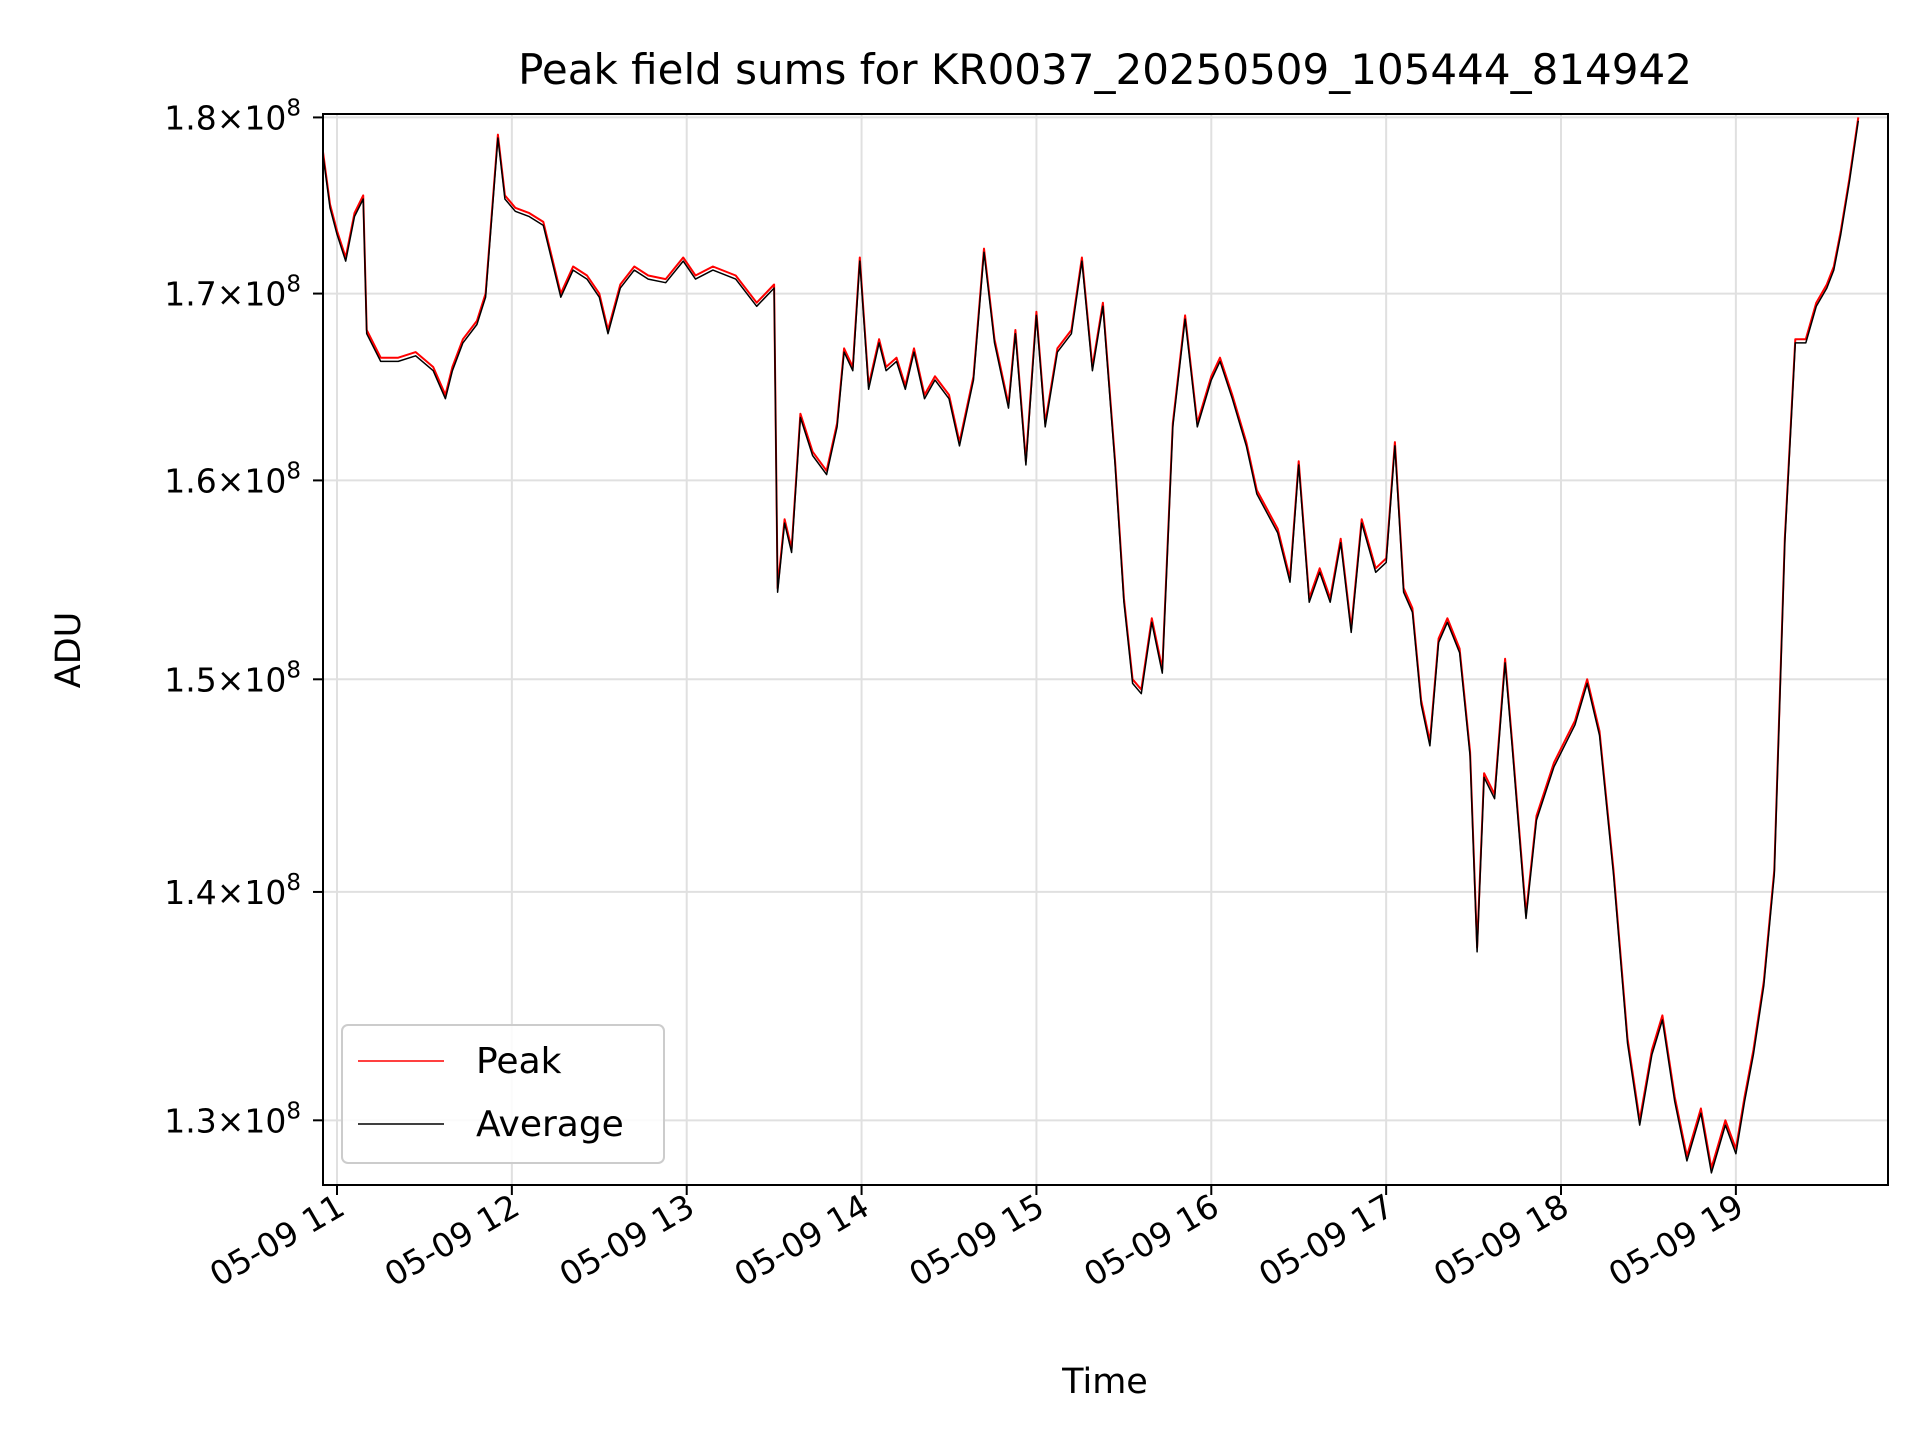  I want to click on legend-label-peak: Peak, so click(519, 1061).